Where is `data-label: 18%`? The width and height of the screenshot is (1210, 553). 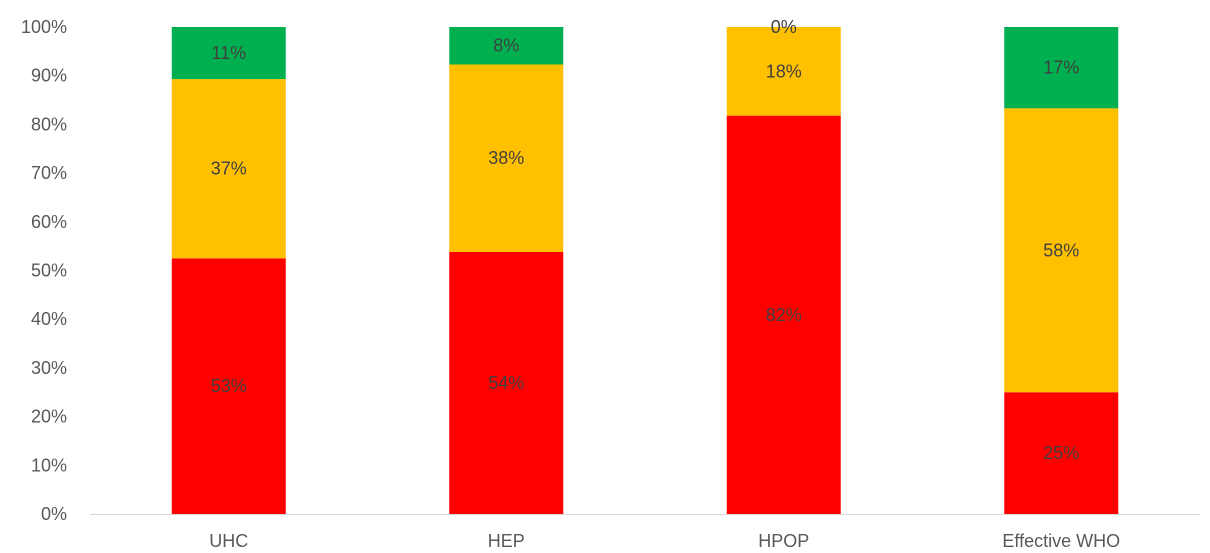 data-label: 18% is located at coordinates (784, 71).